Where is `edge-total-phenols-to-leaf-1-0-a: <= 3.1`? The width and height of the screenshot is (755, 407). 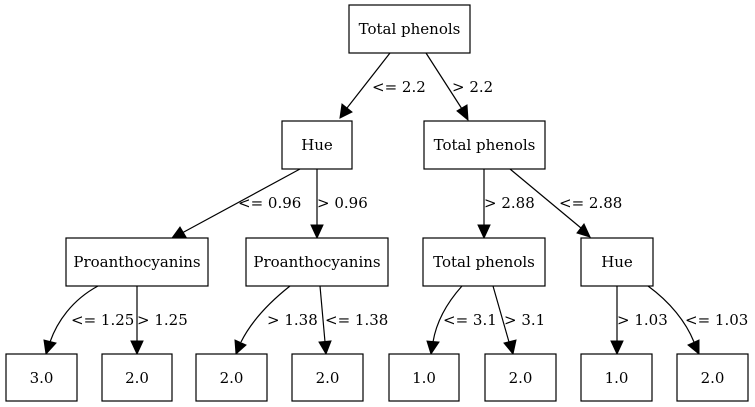 edge-total-phenols-to-leaf-1-0-a: <= 3.1 is located at coordinates (461, 320).